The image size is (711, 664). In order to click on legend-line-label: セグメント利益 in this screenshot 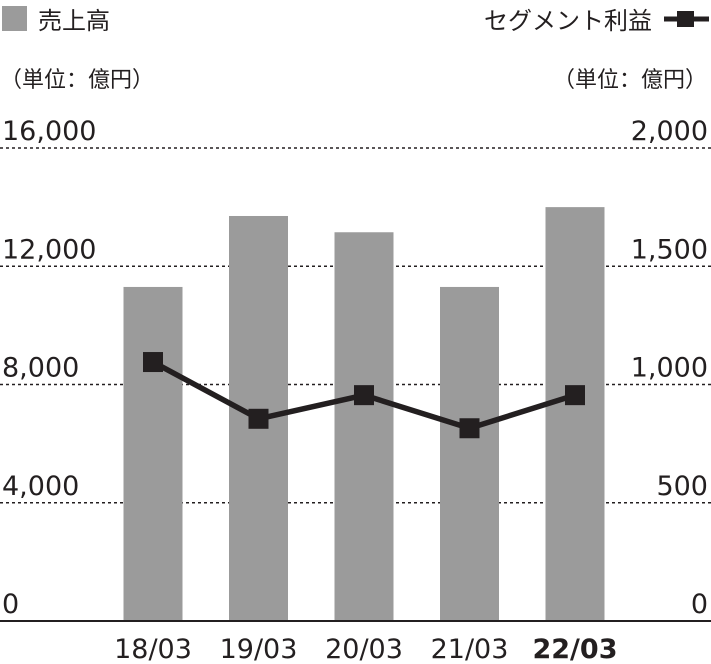, I will do `click(568, 21)`.